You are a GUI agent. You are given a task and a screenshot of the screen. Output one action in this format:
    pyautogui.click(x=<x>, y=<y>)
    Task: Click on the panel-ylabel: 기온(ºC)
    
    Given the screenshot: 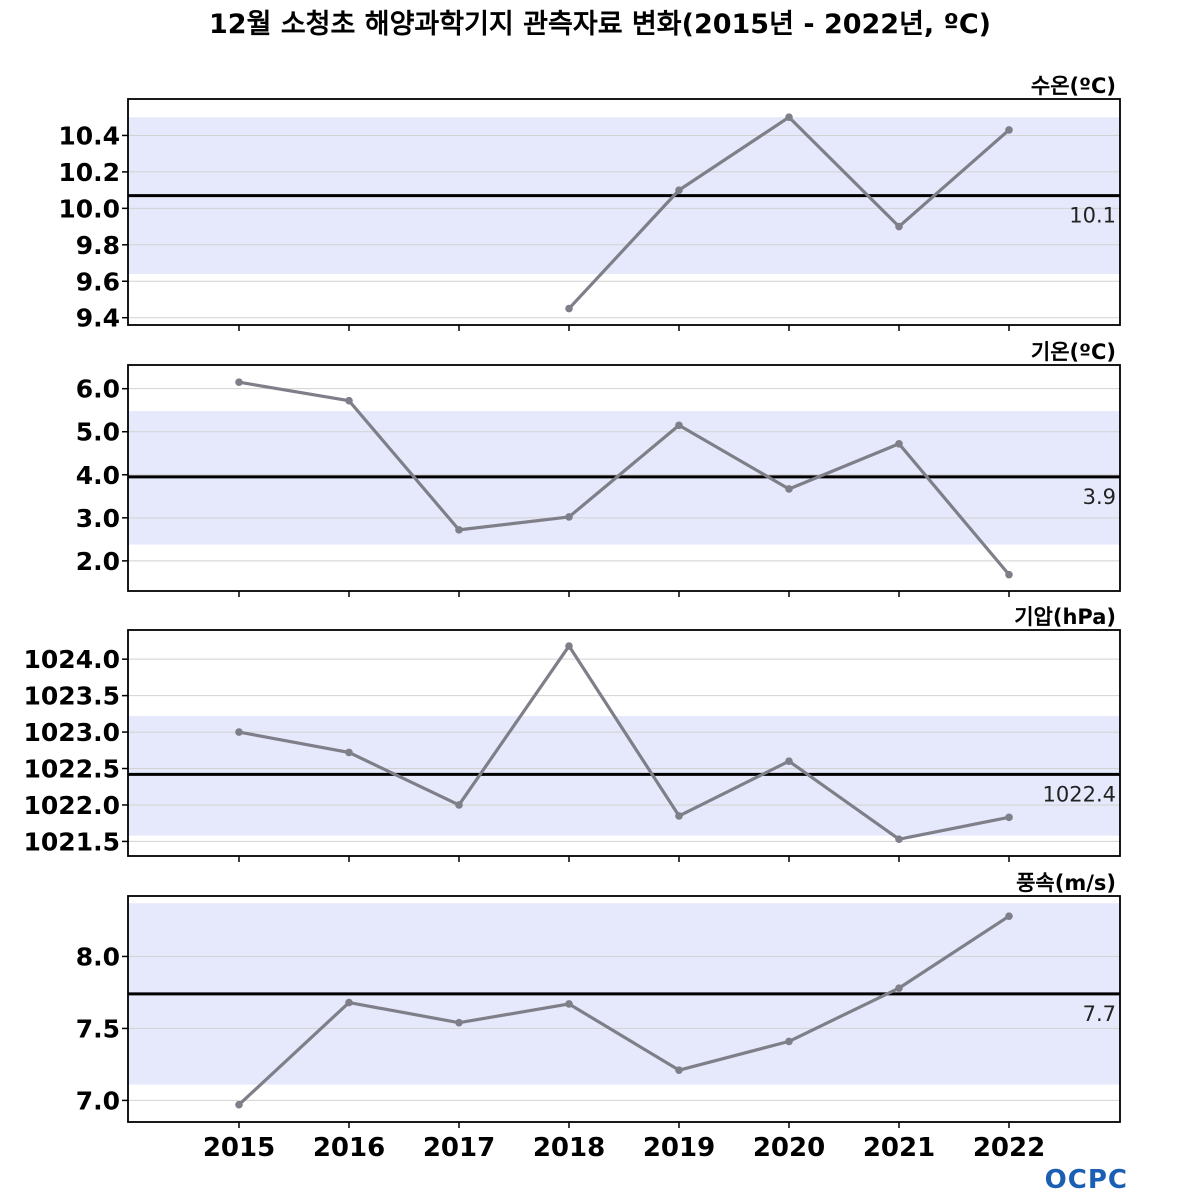 What is the action you would take?
    pyautogui.click(x=1073, y=352)
    